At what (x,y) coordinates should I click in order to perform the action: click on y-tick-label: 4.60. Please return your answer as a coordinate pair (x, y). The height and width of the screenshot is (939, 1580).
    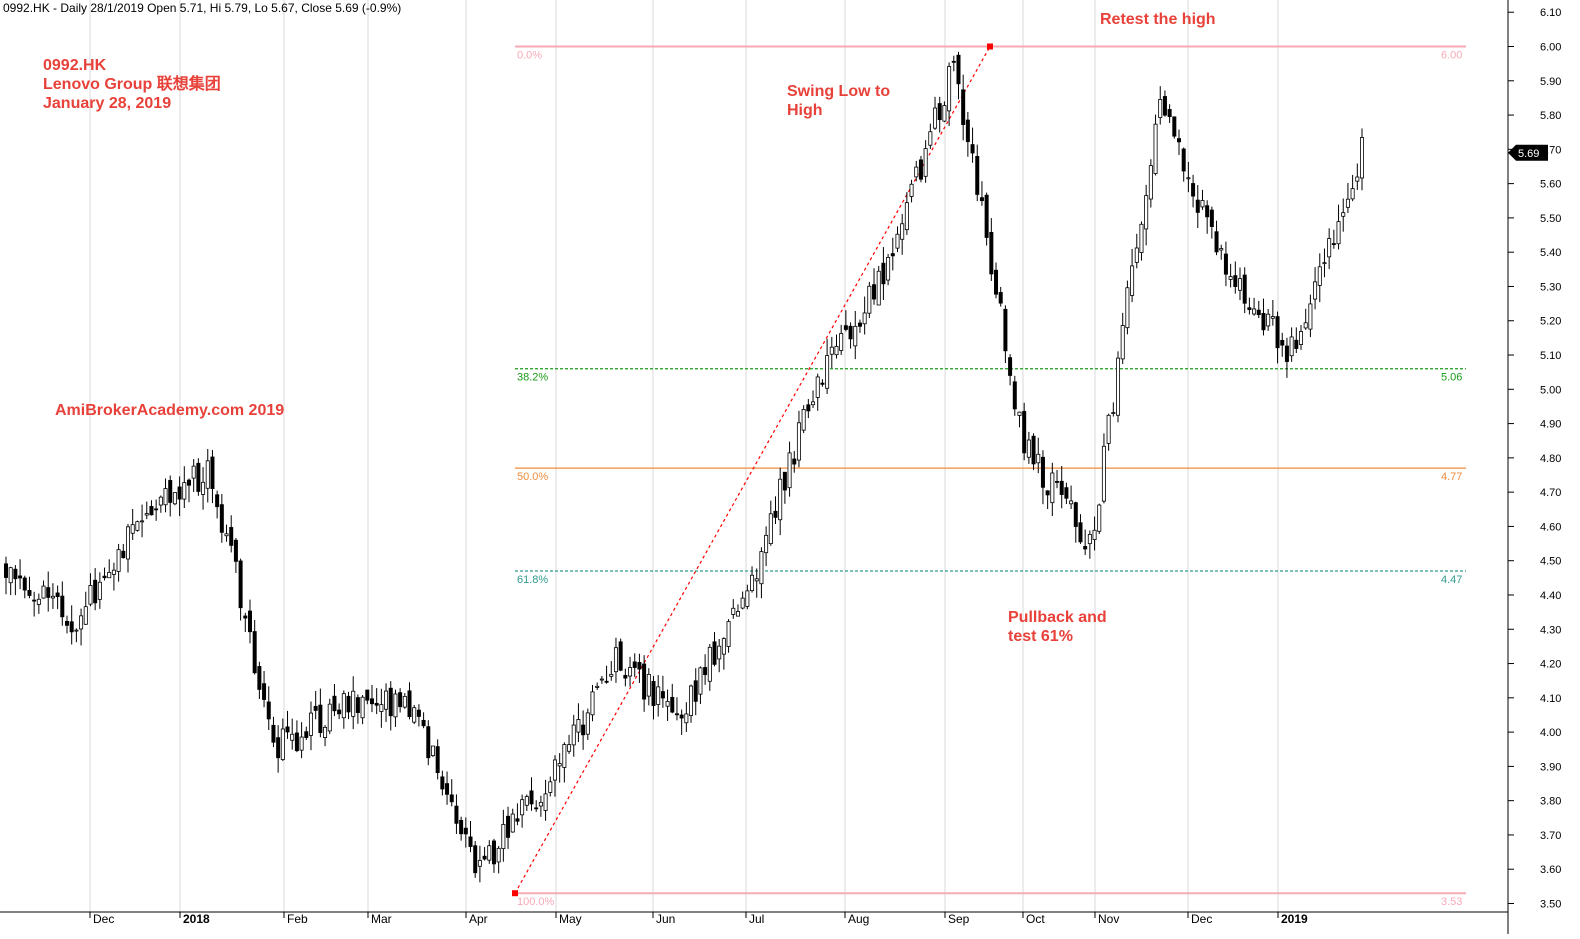
    Looking at the image, I should click on (1550, 527).